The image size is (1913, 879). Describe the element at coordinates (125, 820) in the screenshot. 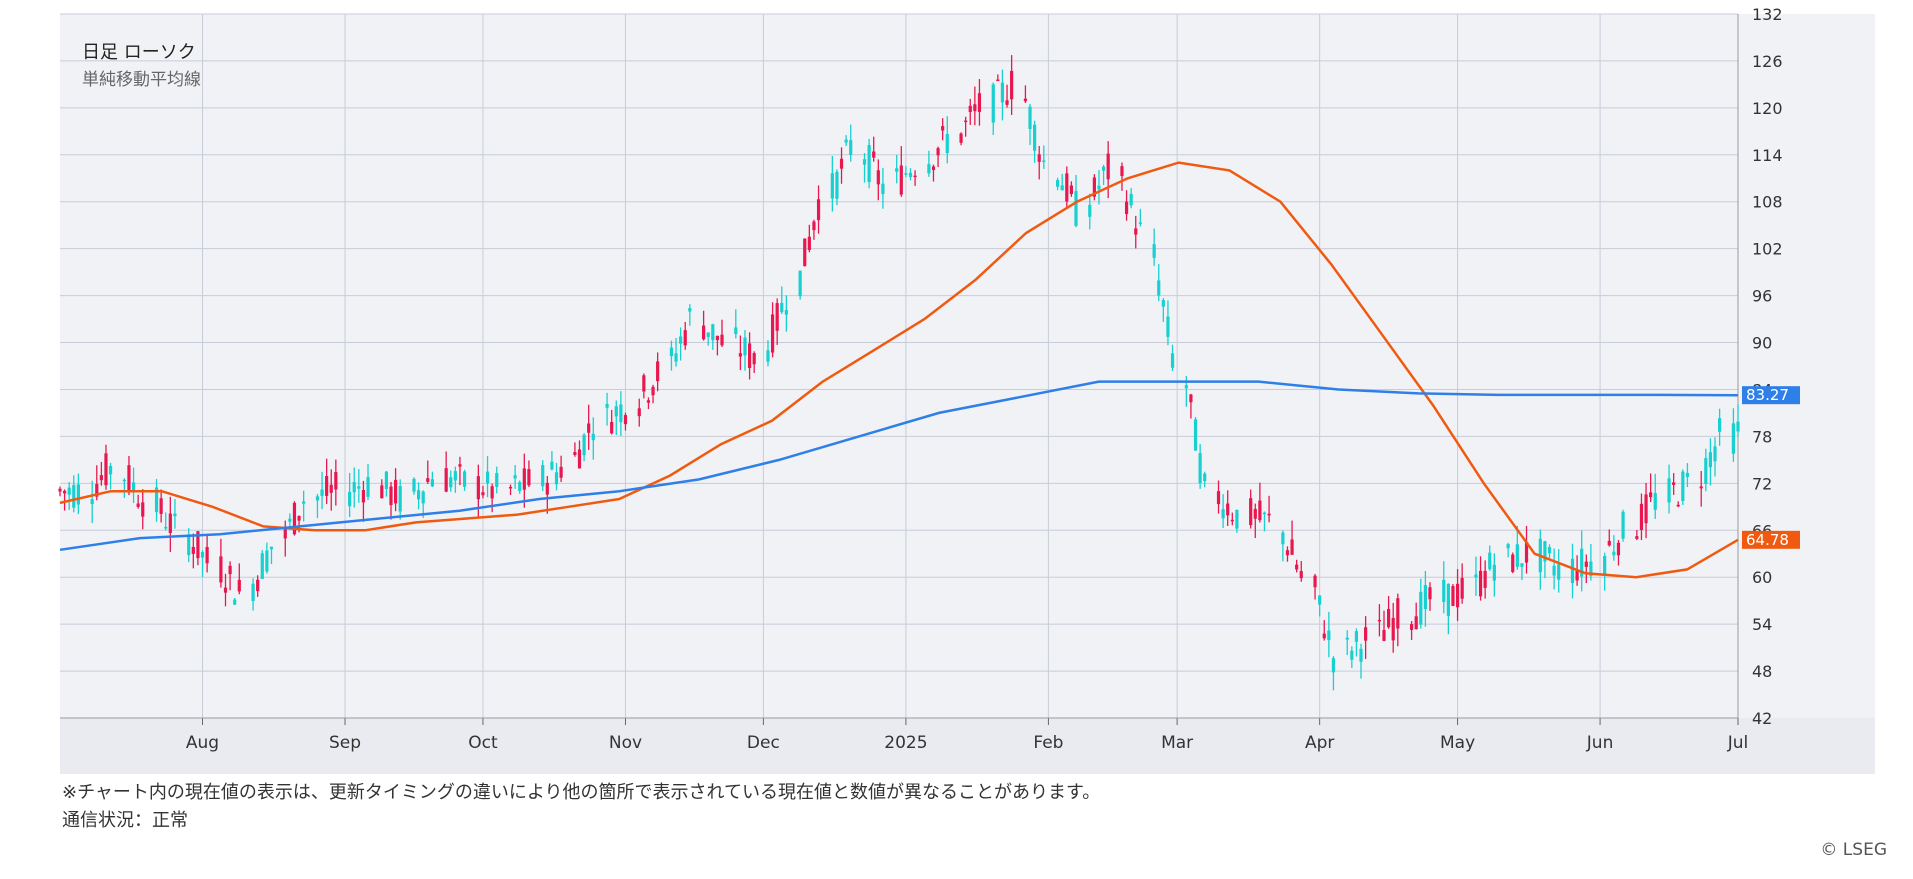

I see `connection-status: 通信状況：正常` at that location.